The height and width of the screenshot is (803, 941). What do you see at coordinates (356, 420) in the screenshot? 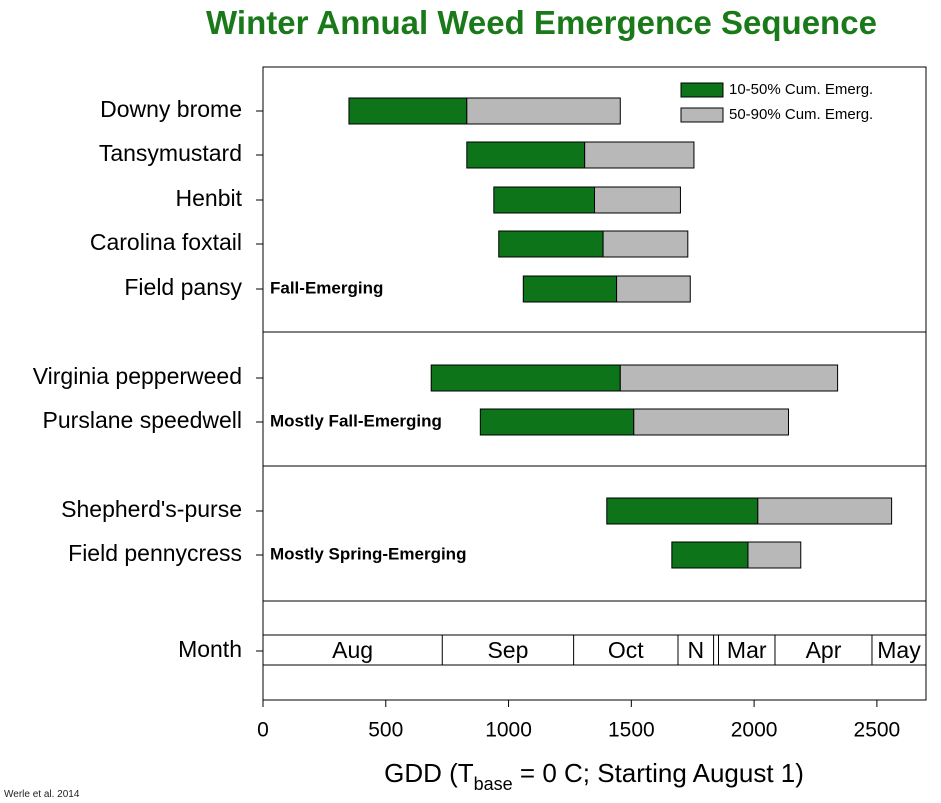
I see `group-label: Mostly Fall-Emerging` at bounding box center [356, 420].